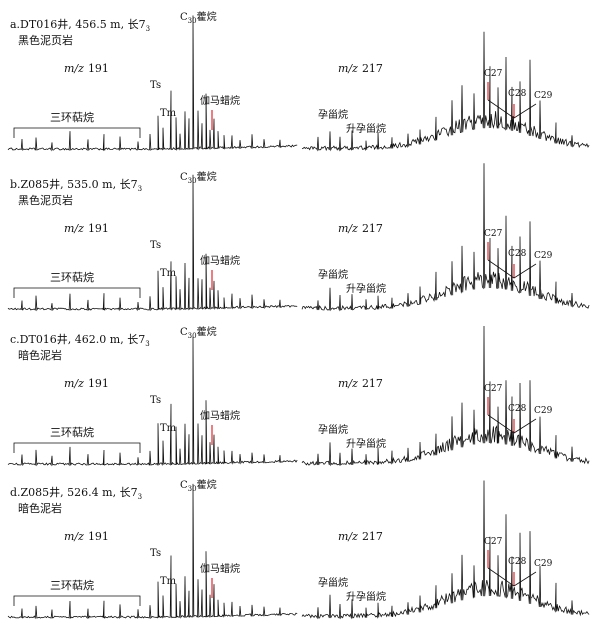 This screenshot has height=623, width=602. I want to click on c29-label: C29, so click(543, 564).